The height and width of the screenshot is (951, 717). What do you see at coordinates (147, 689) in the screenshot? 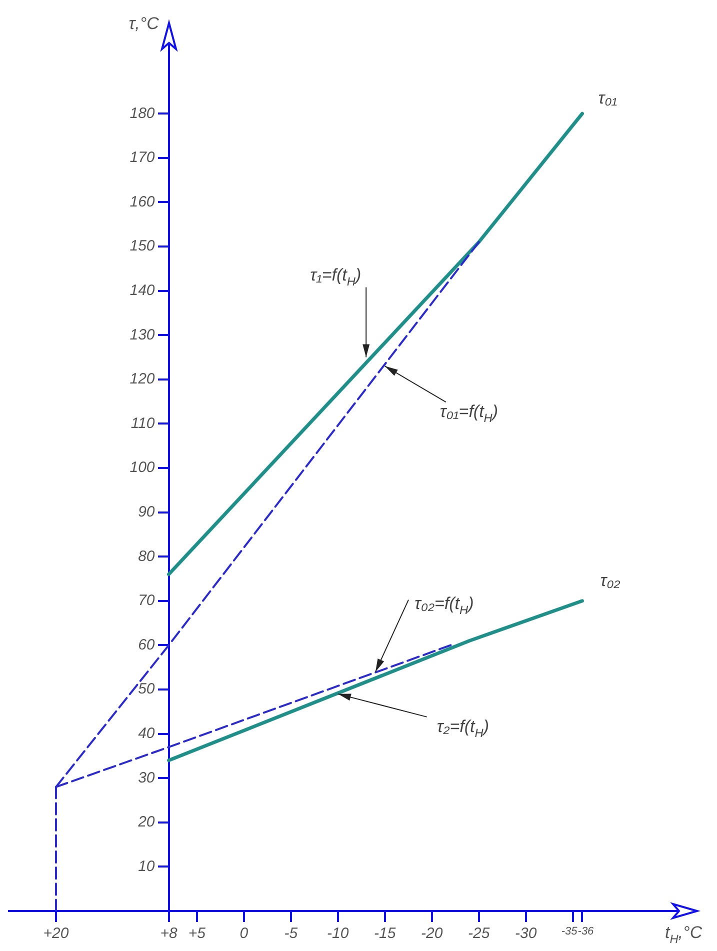
I see `y-tick-label: 50` at bounding box center [147, 689].